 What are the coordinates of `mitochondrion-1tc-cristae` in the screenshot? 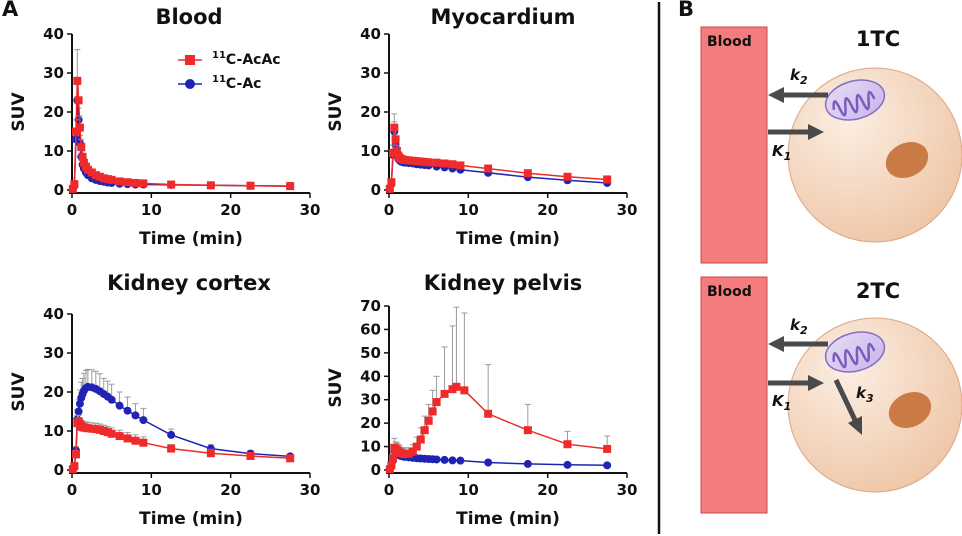 It's located at (854, 103).